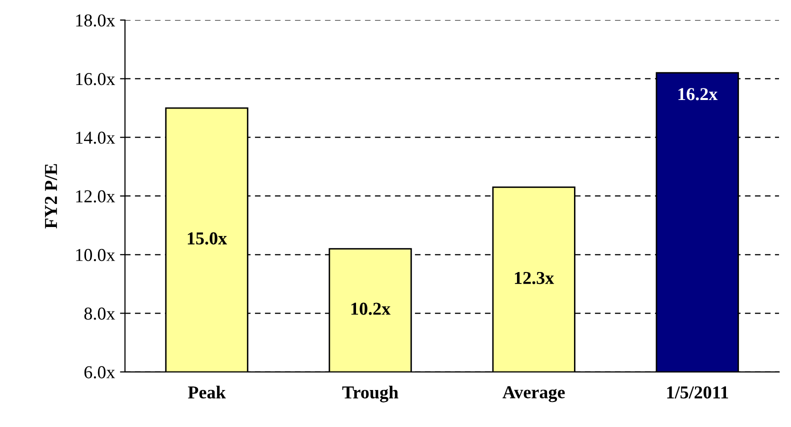  I want to click on y-tick-label: 16.0x, so click(96, 79).